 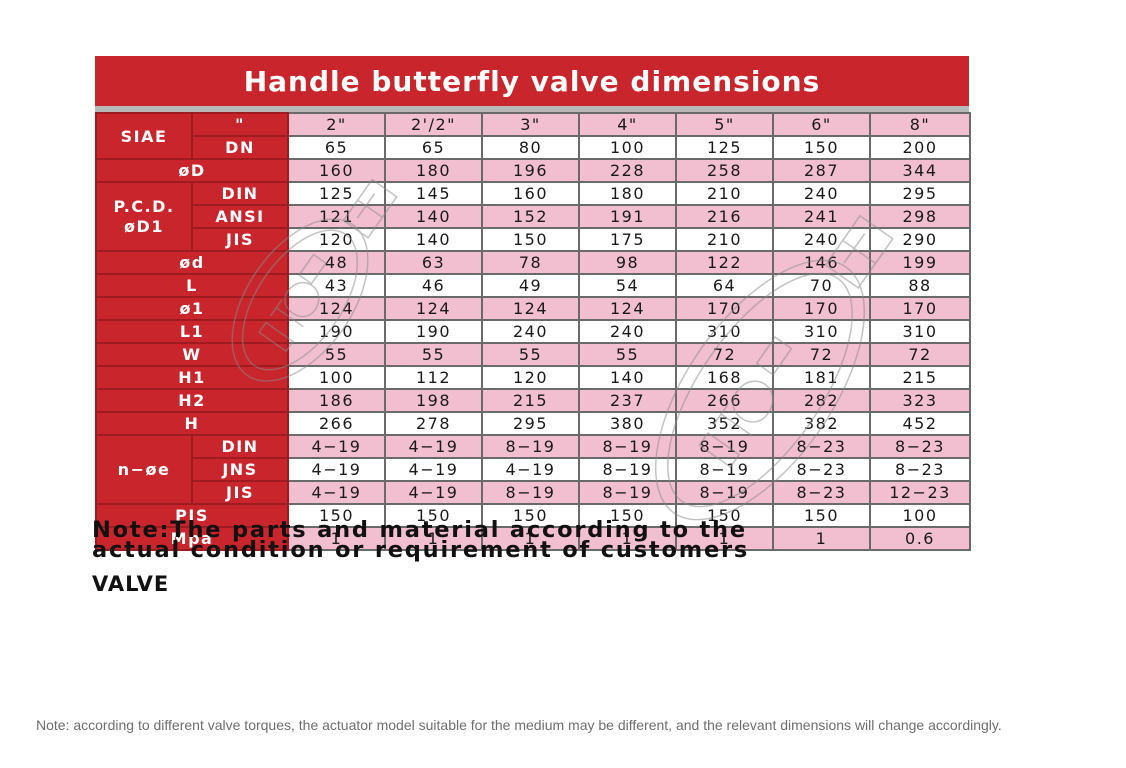 What do you see at coordinates (533, 492) in the screenshot?
I see `table-row: JIS 4−19 4−19 8−19 8−19 8−19 8−23 12−23` at bounding box center [533, 492].